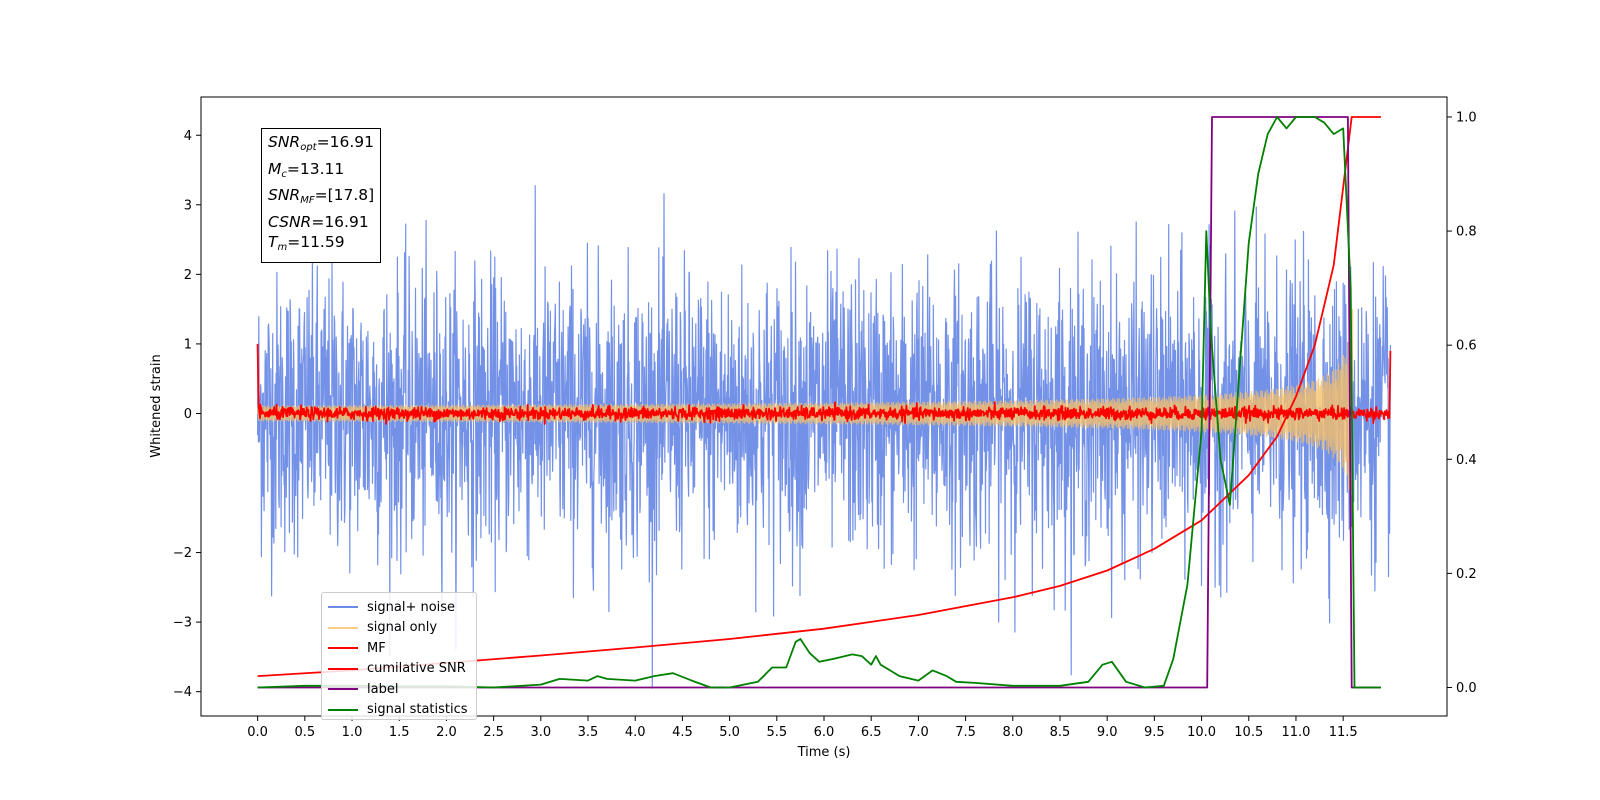  I want to click on x-tick-label: 11.0, so click(1295, 732).